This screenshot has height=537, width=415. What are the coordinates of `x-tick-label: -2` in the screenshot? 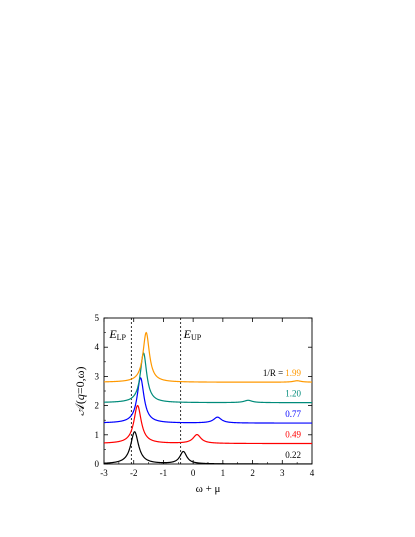 It's located at (134, 473).